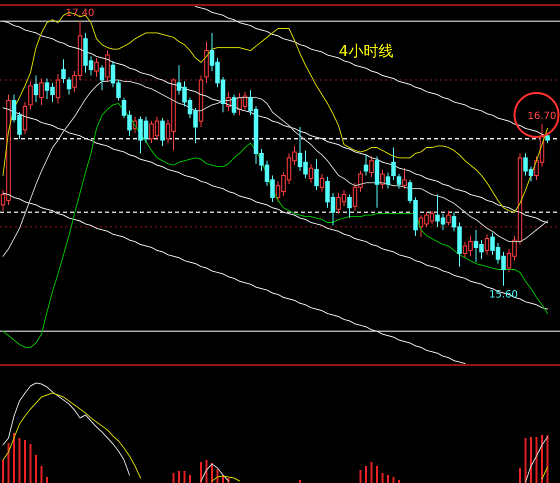  What do you see at coordinates (366, 51) in the screenshot?
I see `text: 4小时线` at bounding box center [366, 51].